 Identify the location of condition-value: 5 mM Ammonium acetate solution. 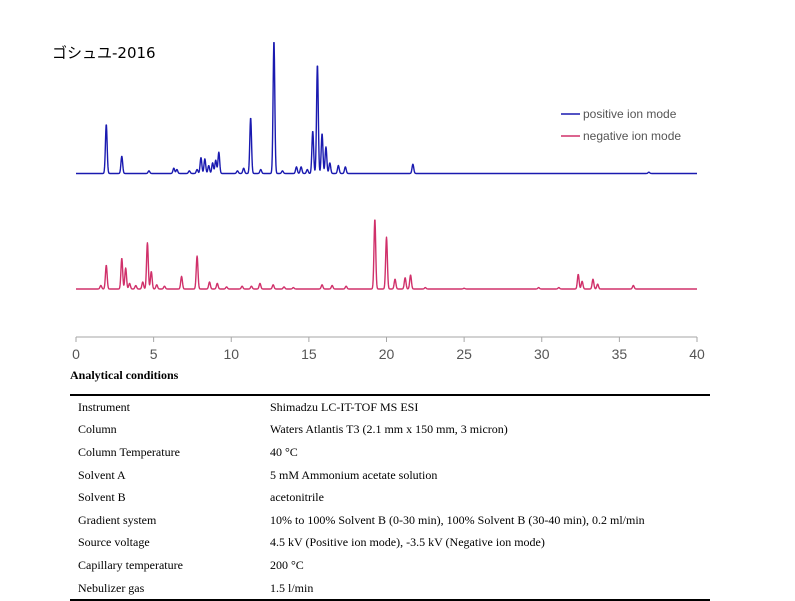
(354, 474).